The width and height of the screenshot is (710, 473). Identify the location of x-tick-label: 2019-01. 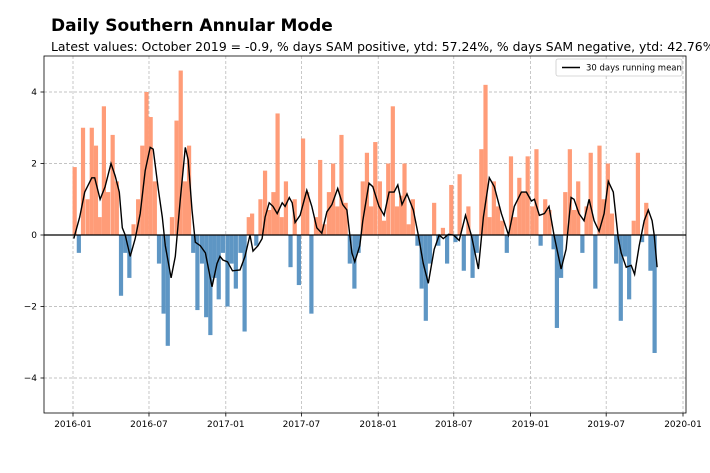
(531, 425).